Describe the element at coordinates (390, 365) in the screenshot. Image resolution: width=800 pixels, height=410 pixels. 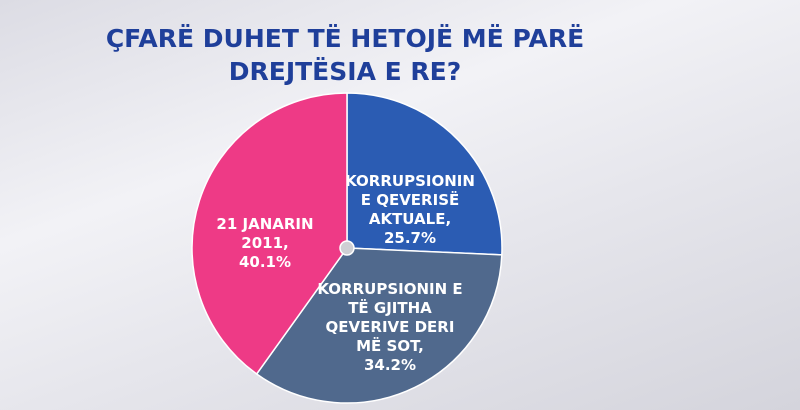
I see `value-label: 34.2%` at that location.